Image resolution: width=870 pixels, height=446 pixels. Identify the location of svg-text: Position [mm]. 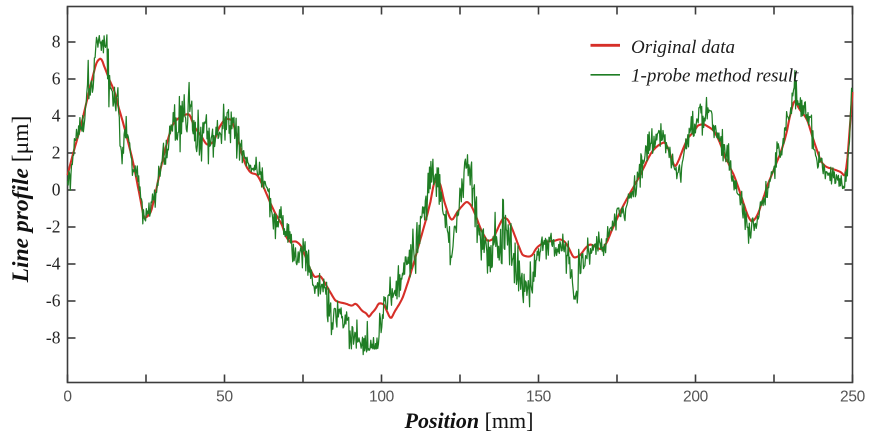
(469, 420).